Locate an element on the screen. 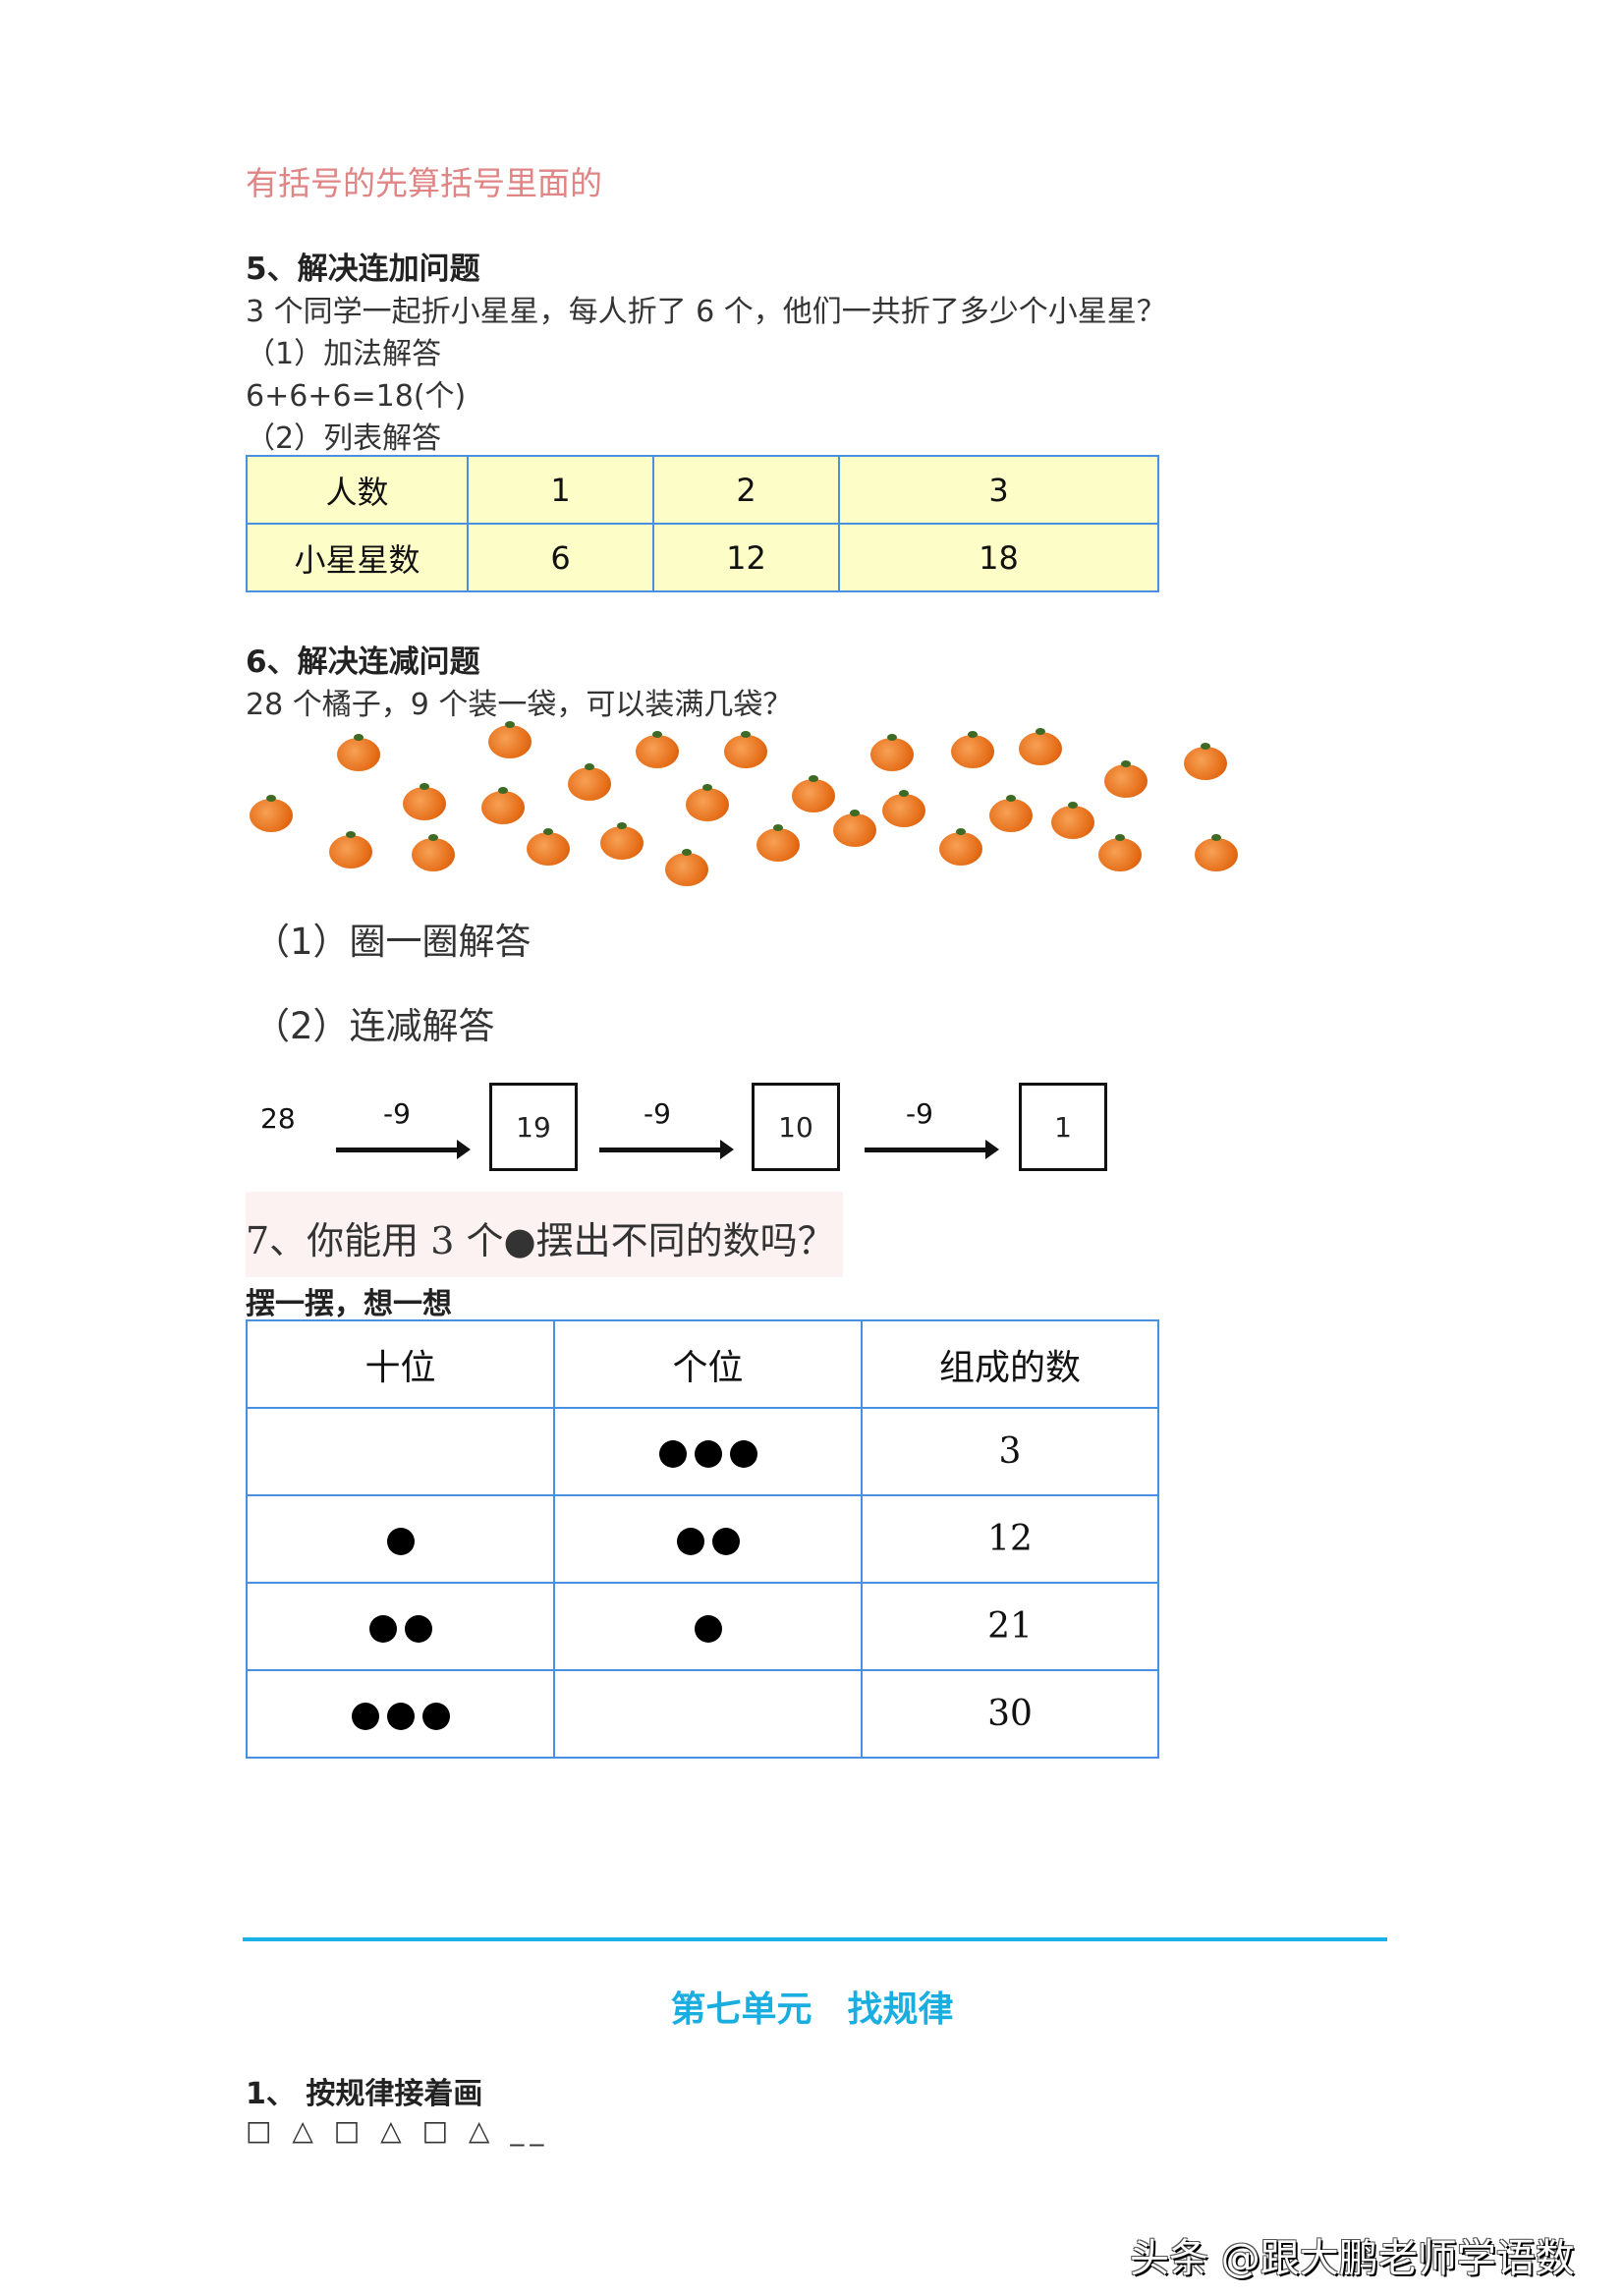  table-cell: 6 is located at coordinates (560, 557).